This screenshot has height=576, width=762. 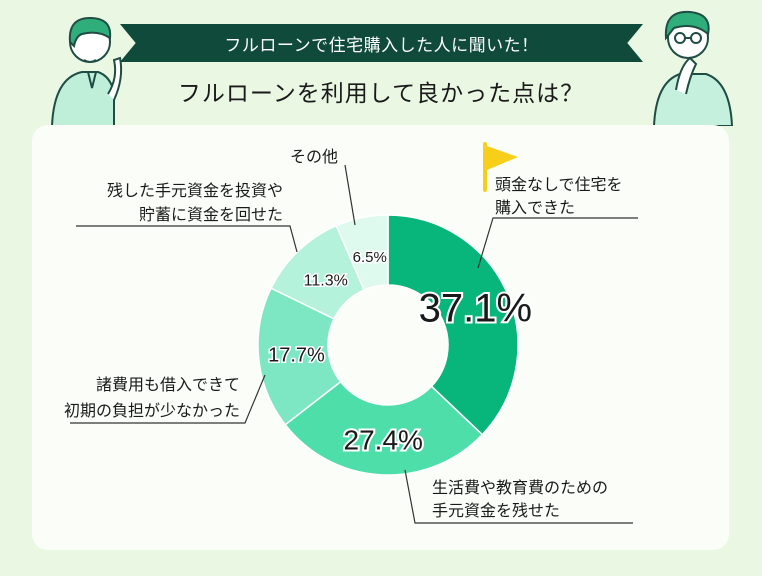 I want to click on slice-value-label: 11.3%, so click(x=326, y=281).